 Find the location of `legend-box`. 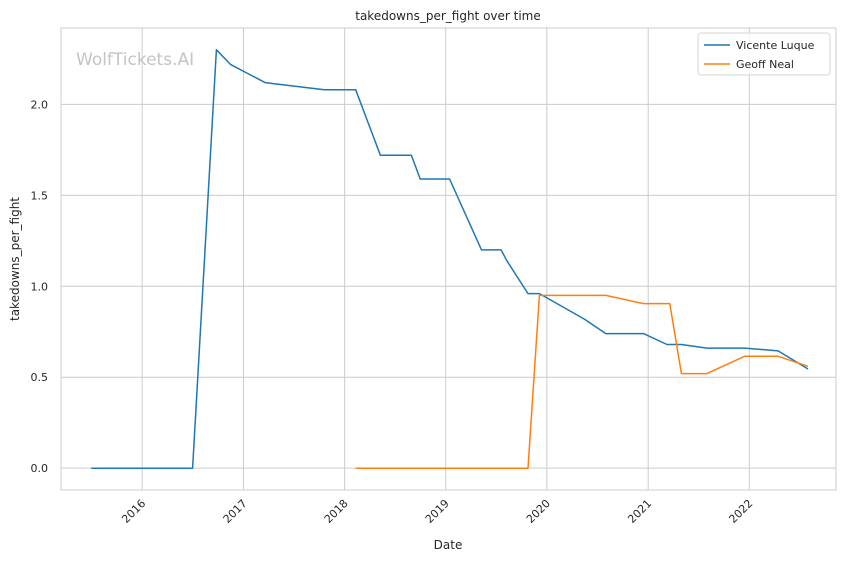

legend-box is located at coordinates (764, 54).